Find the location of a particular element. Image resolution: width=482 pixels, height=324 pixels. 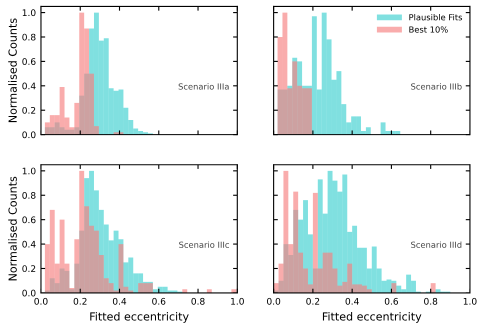

legend-label: Plausible Fits is located at coordinates (435, 17).